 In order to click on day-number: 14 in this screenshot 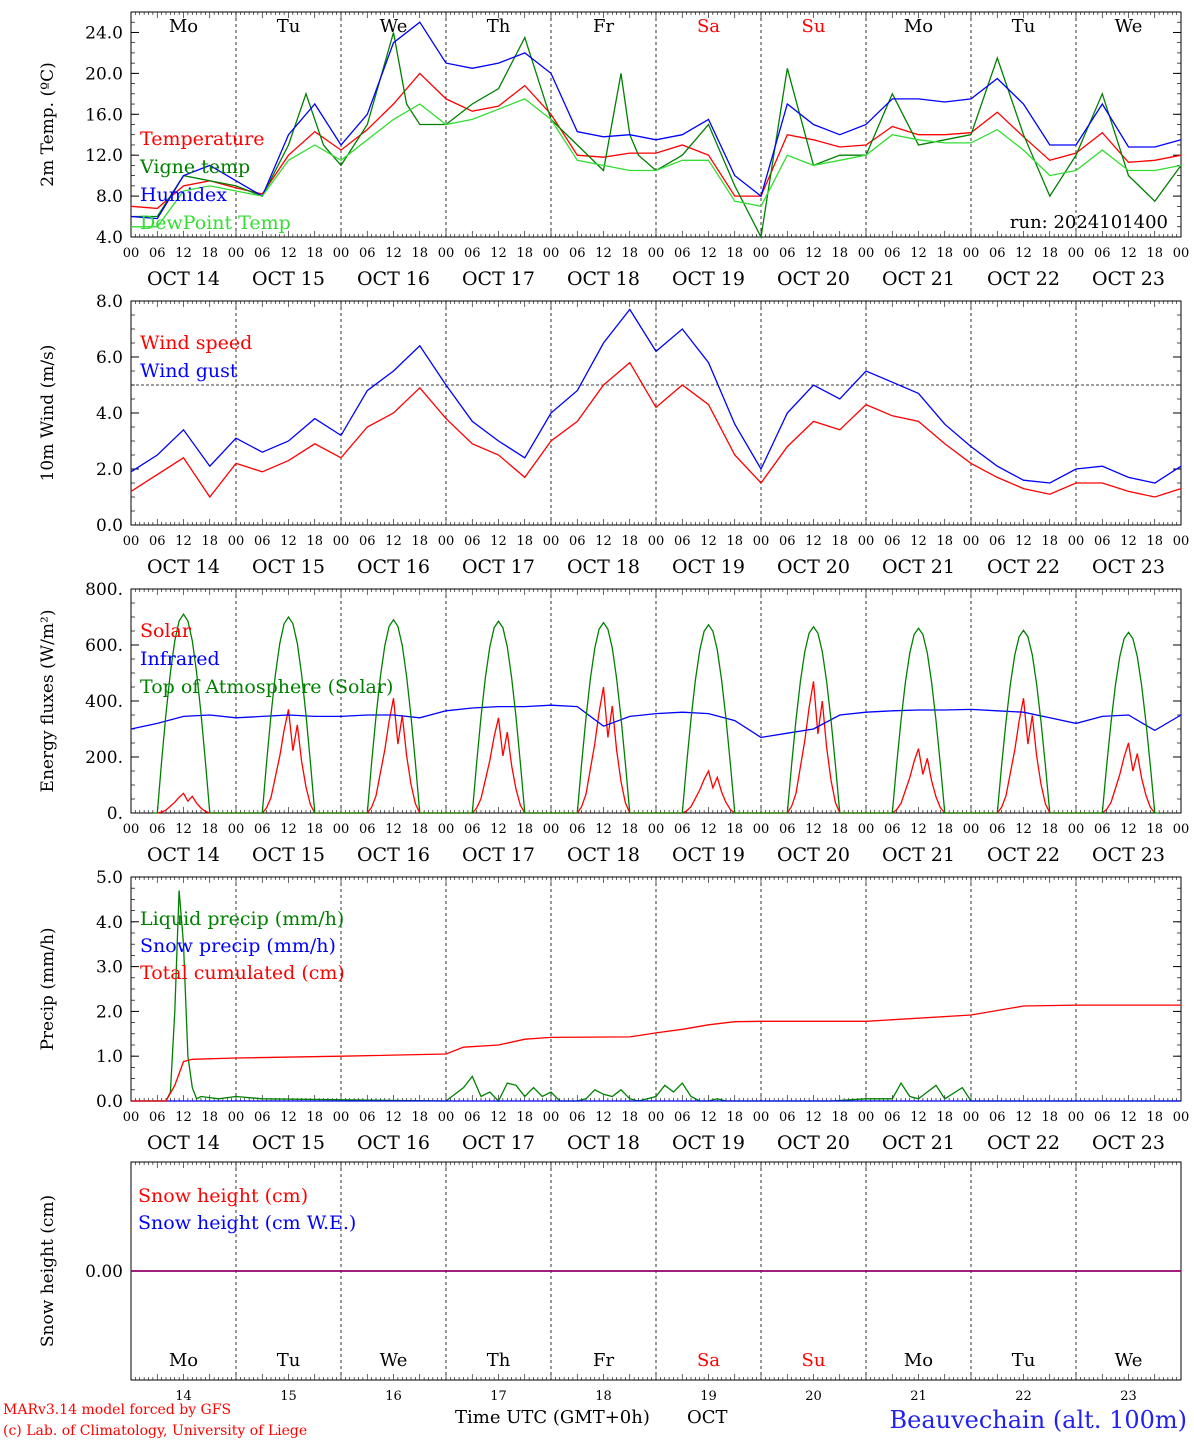, I will do `click(183, 1396)`.